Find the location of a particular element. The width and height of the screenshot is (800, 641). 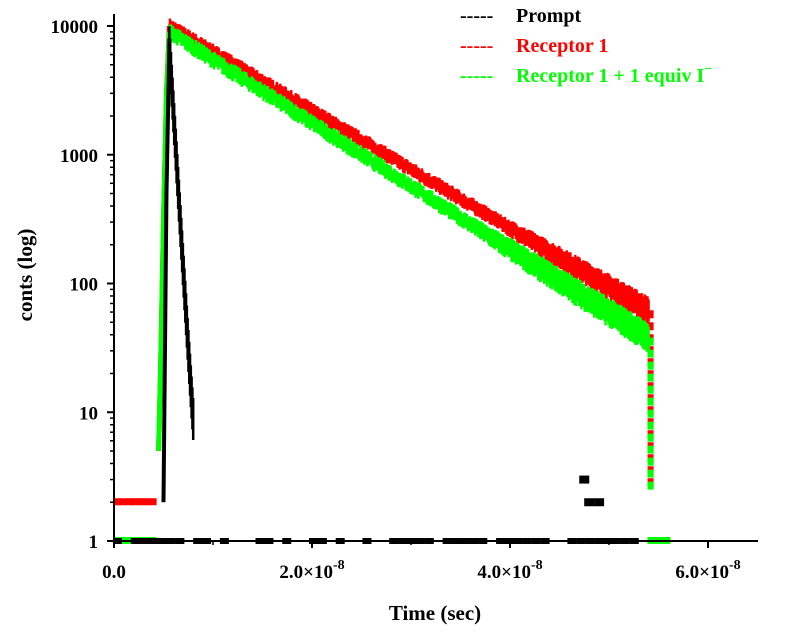

y-tick-label: 100 is located at coordinates (84, 285).